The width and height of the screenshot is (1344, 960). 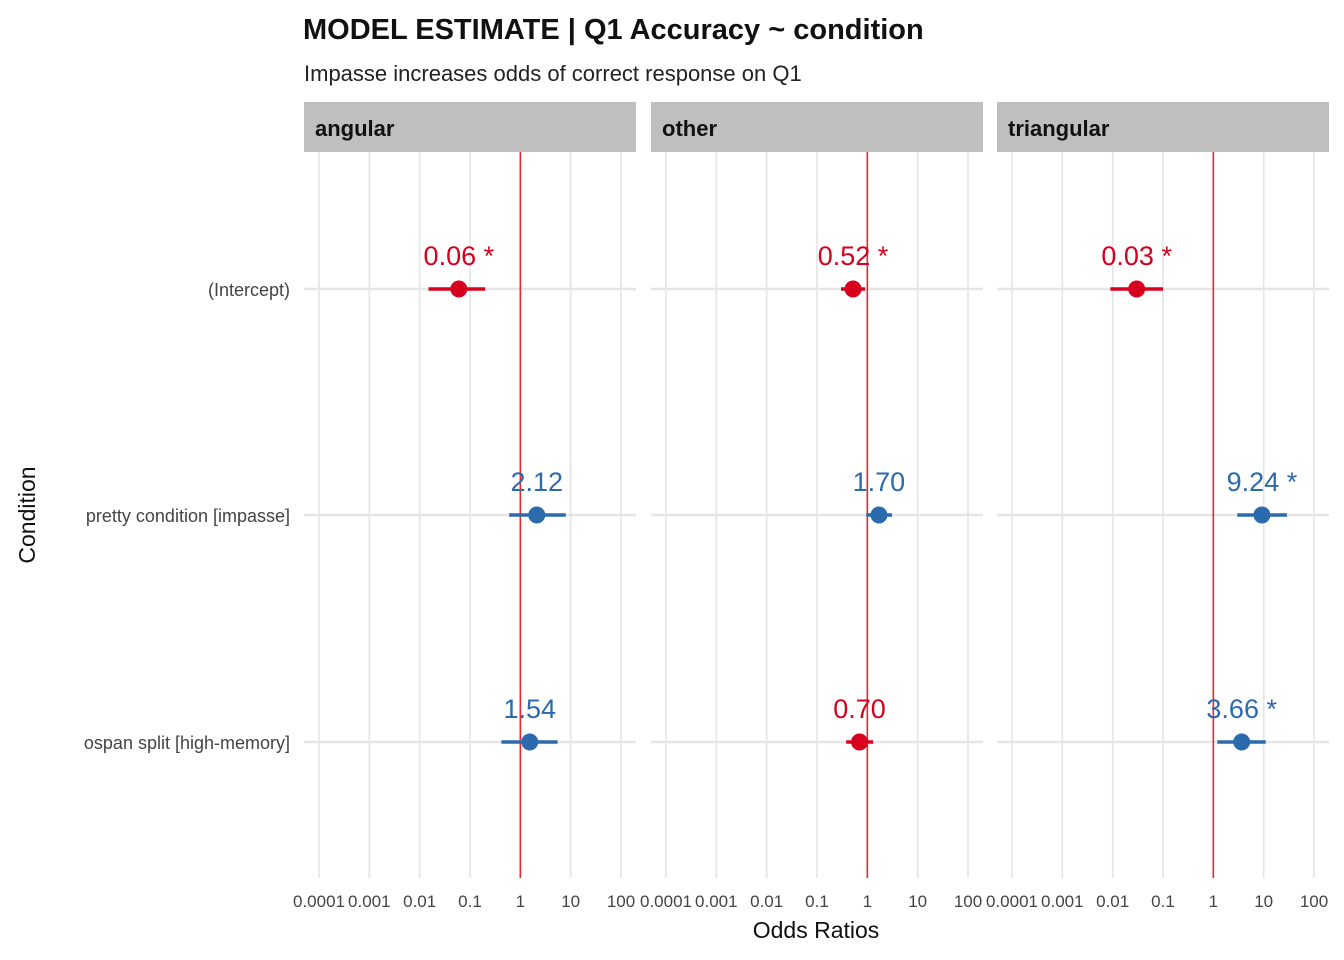 What do you see at coordinates (1262, 482) in the screenshot?
I see `data-label: 9.24 *` at bounding box center [1262, 482].